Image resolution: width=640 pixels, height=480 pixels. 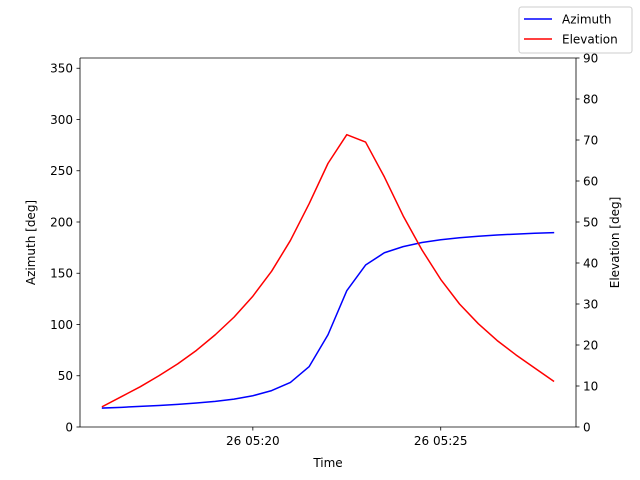 I want to click on right-y-tick-label: 10, so click(x=590, y=386).